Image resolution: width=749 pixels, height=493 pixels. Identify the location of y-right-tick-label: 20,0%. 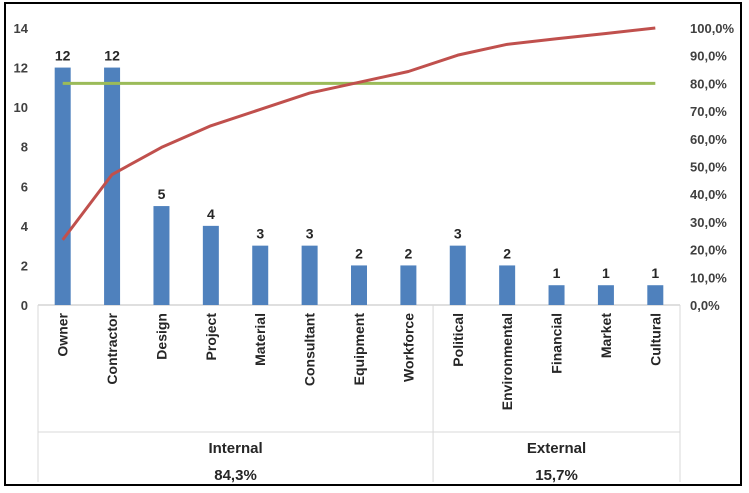
(708, 250).